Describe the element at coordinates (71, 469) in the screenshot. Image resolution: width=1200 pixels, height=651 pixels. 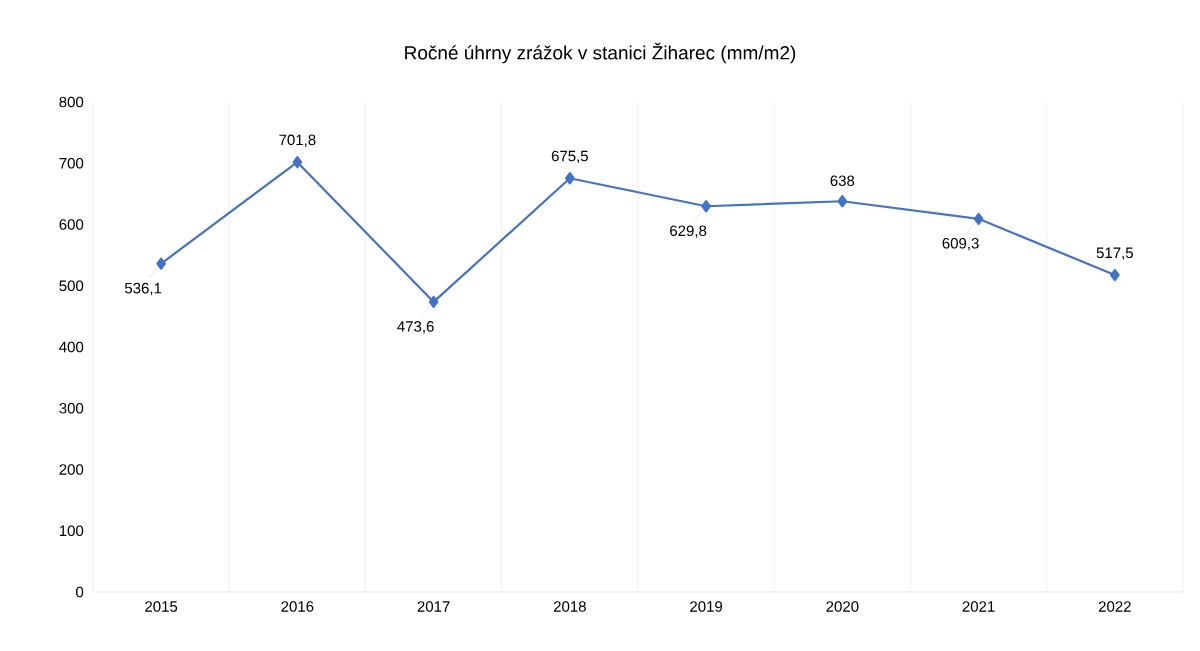
I see `y-tick-label: 200` at that location.